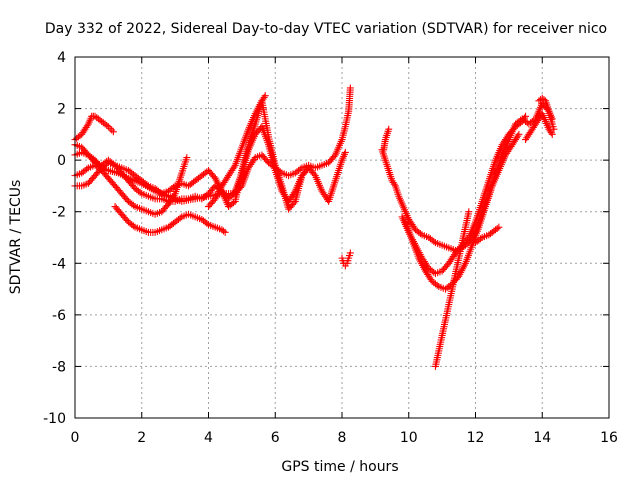 This screenshot has width=640, height=480. Describe the element at coordinates (275, 438) in the screenshot. I see `x-tick-label: 6` at that location.